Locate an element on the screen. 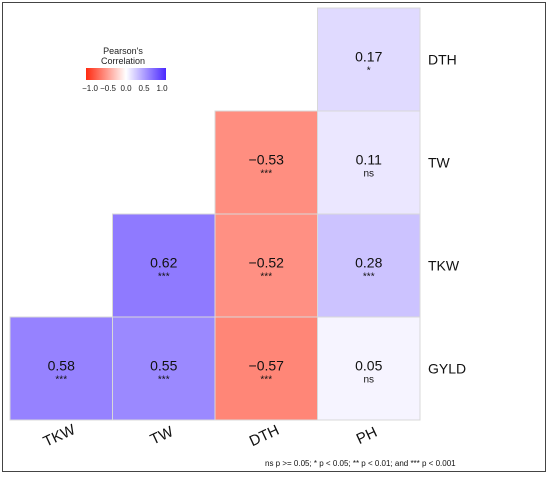 The width and height of the screenshot is (550, 478). cell-gyld-dth is located at coordinates (266, 368).